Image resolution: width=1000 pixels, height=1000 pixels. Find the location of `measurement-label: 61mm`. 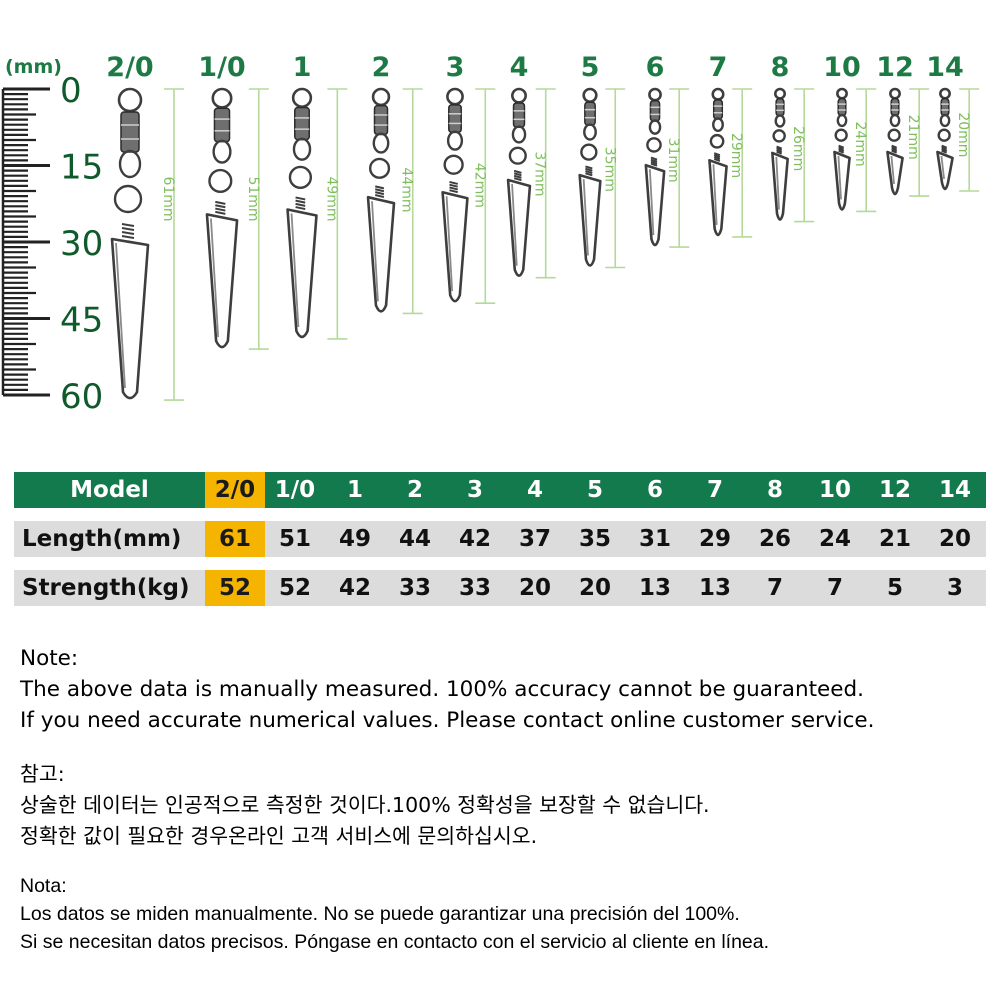

measurement-label: 61mm is located at coordinates (168, 198).